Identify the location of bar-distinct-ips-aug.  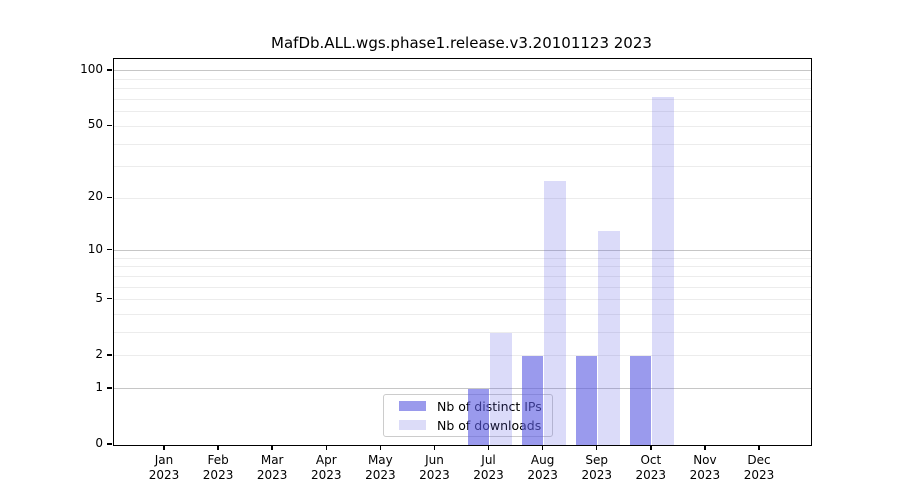
(532, 400).